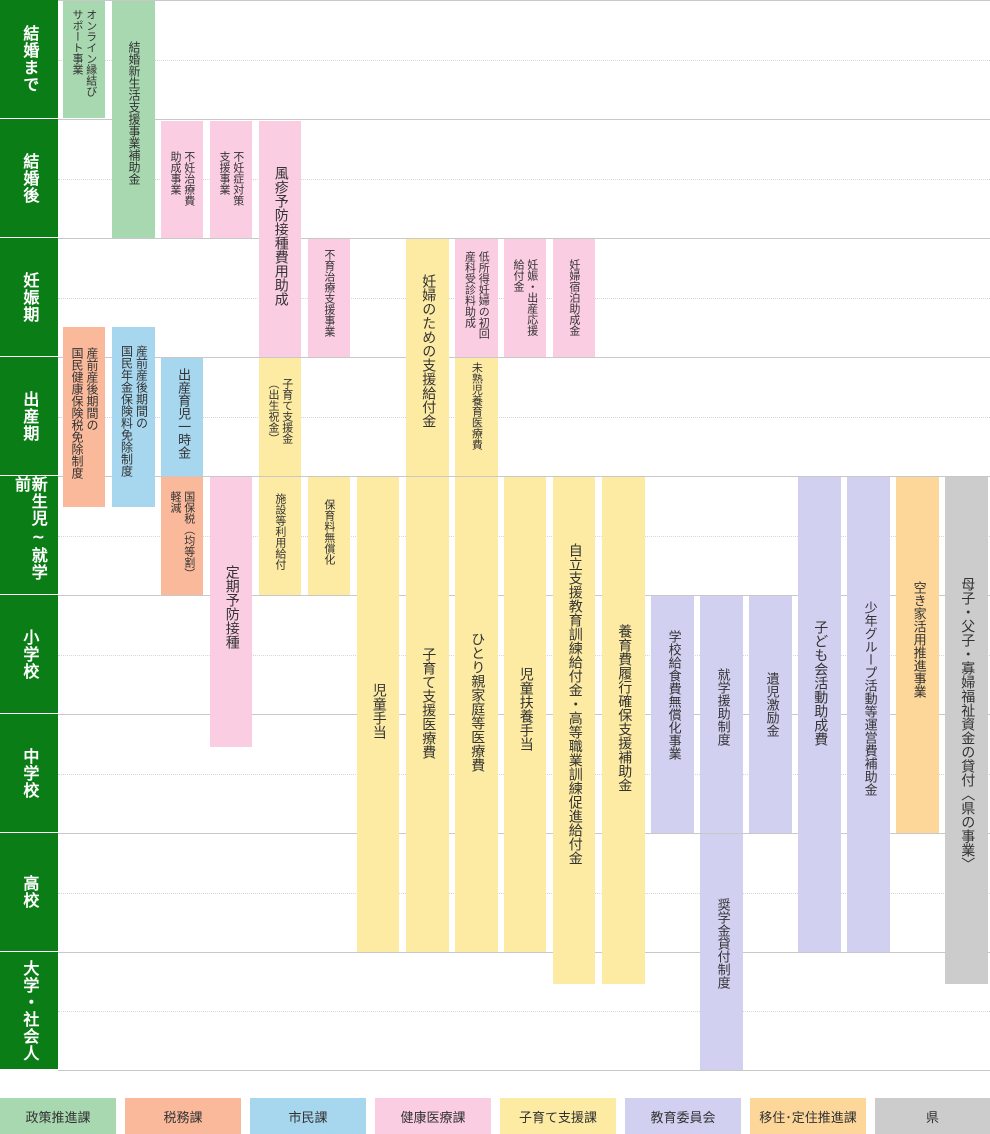  I want to click on stage-label: 結婚後, so click(29, 178).